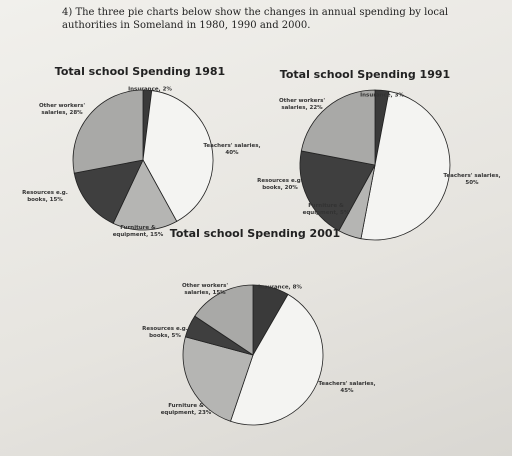  I want to click on slice-label: Resources e.g. books, 15%, so click(45, 196).